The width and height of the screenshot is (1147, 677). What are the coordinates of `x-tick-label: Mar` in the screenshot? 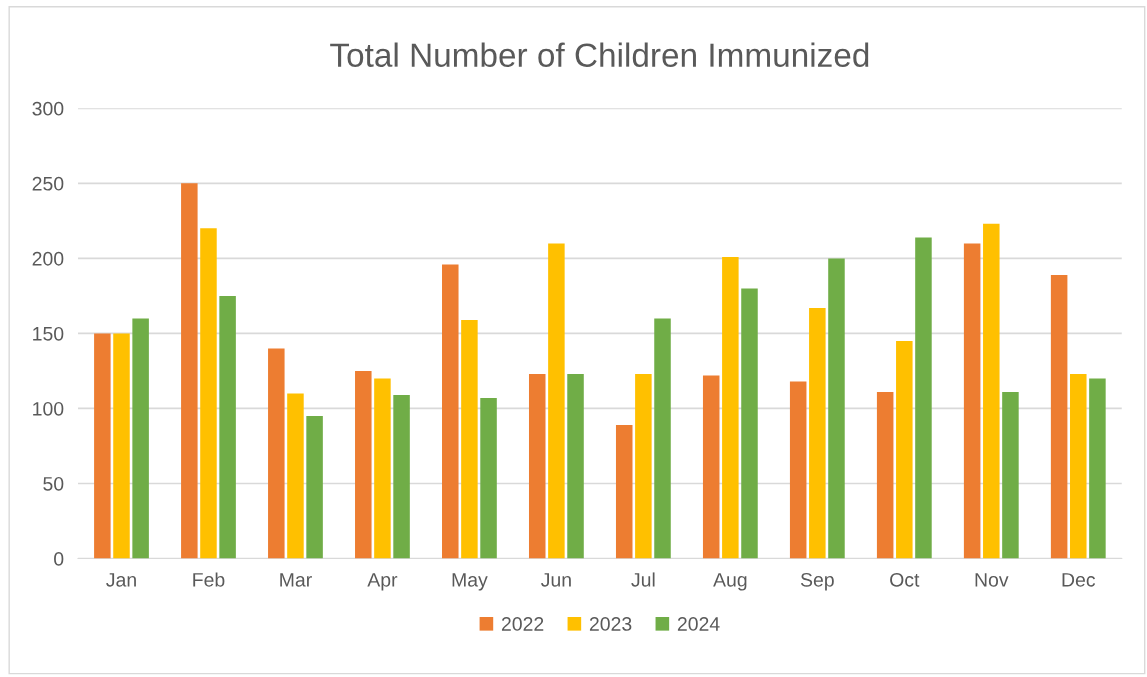 It's located at (296, 580).